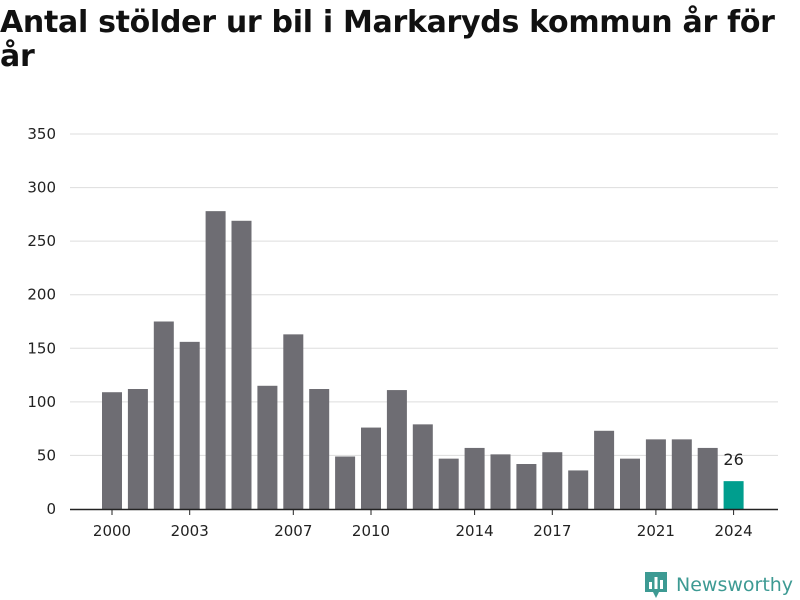 The width and height of the screenshot is (800, 600). Describe the element at coordinates (41, 348) in the screenshot. I see `y-tick-label: 150` at that location.